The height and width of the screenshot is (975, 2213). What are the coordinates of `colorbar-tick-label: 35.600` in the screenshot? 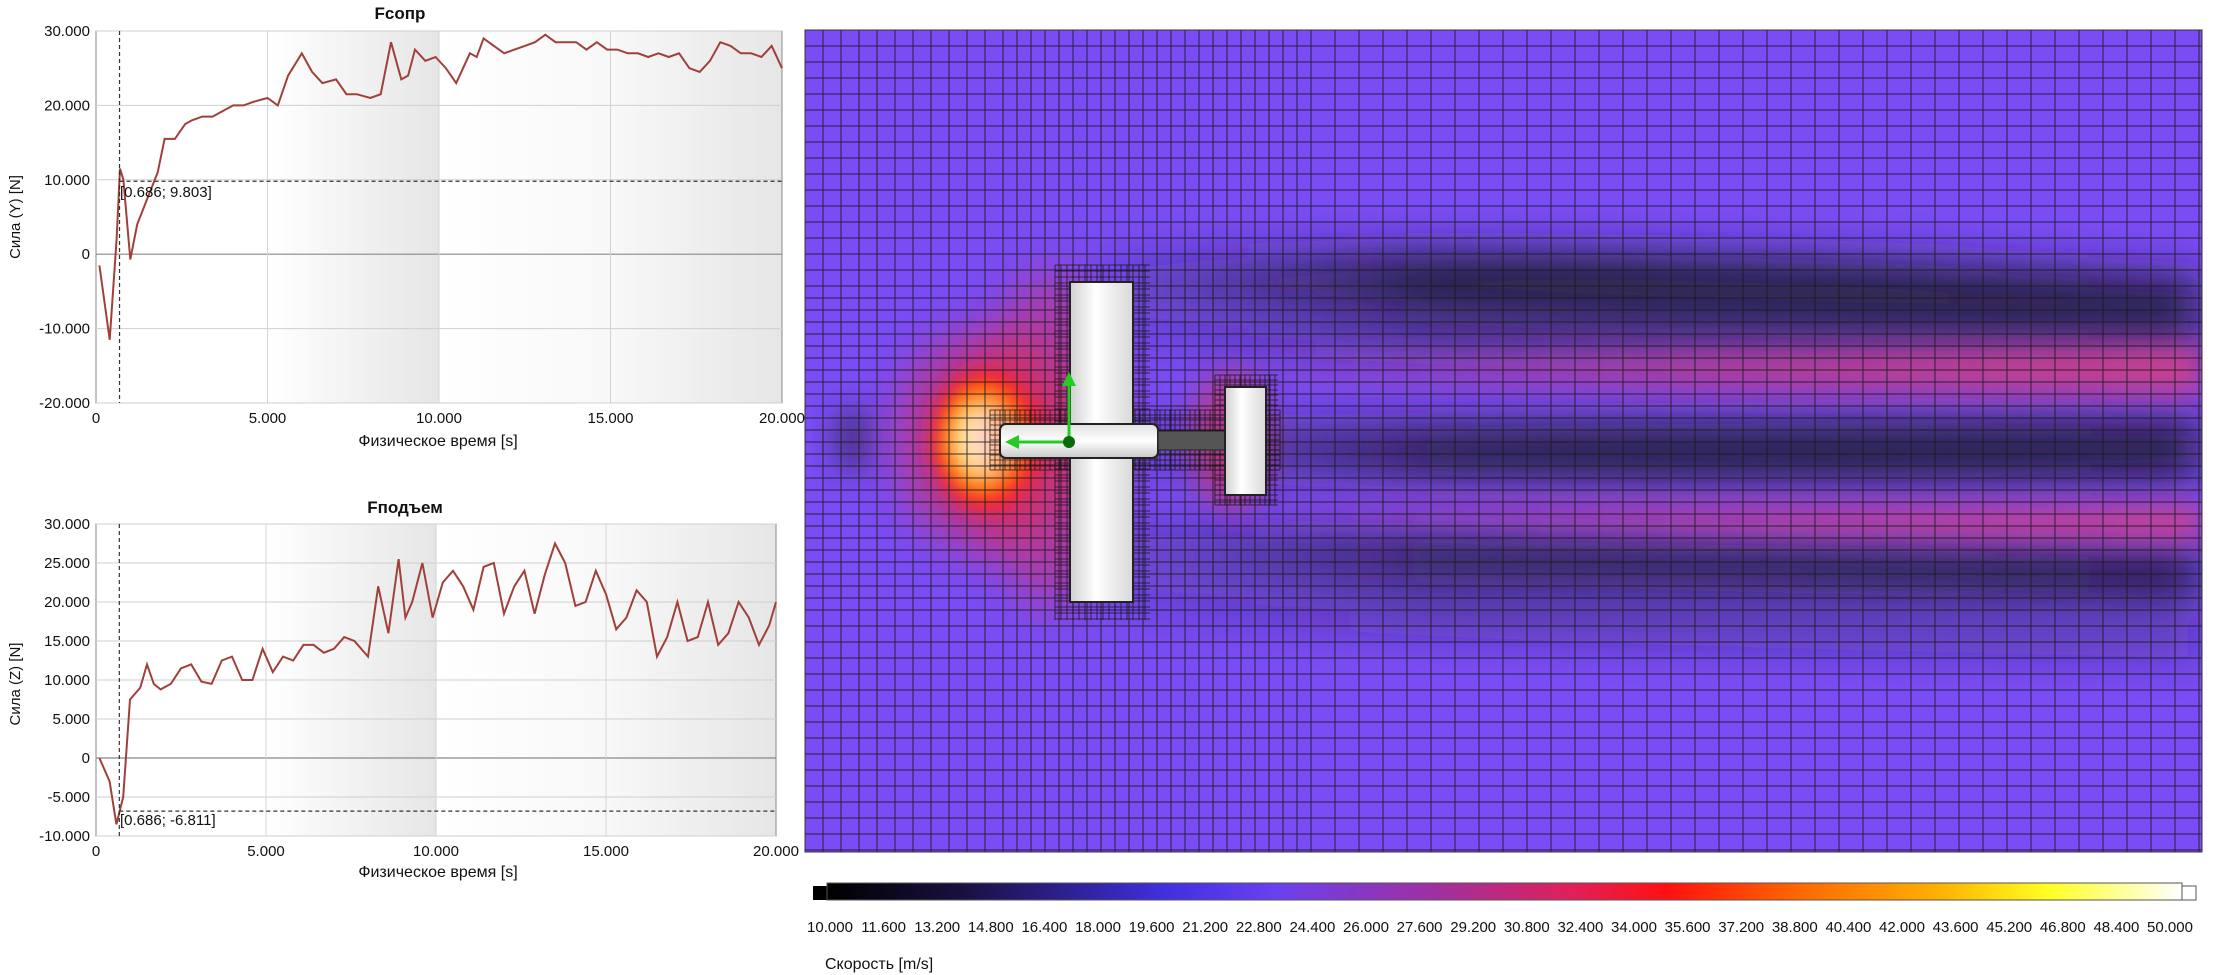 It's located at (1688, 927).